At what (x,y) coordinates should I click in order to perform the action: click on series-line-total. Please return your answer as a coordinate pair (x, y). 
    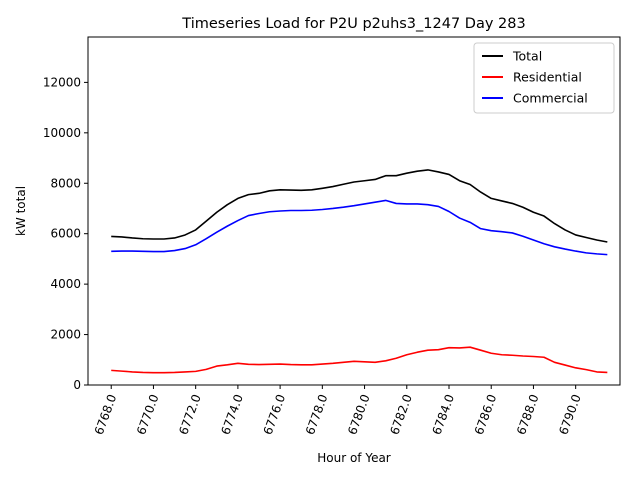
    Looking at the image, I should click on (359, 206).